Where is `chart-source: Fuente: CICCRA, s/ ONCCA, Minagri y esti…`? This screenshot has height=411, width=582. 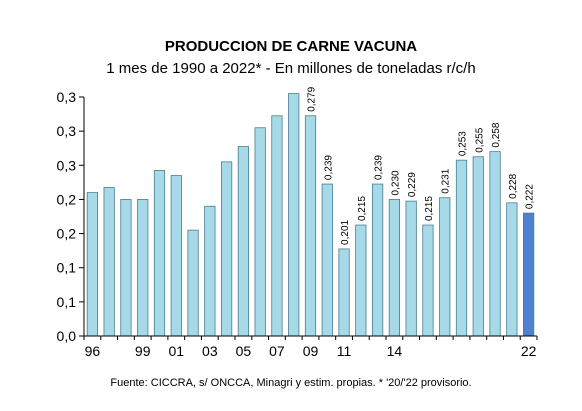 chart-source: Fuente: CICCRA, s/ ONCCA, Minagri y esti… is located at coordinates (291, 383).